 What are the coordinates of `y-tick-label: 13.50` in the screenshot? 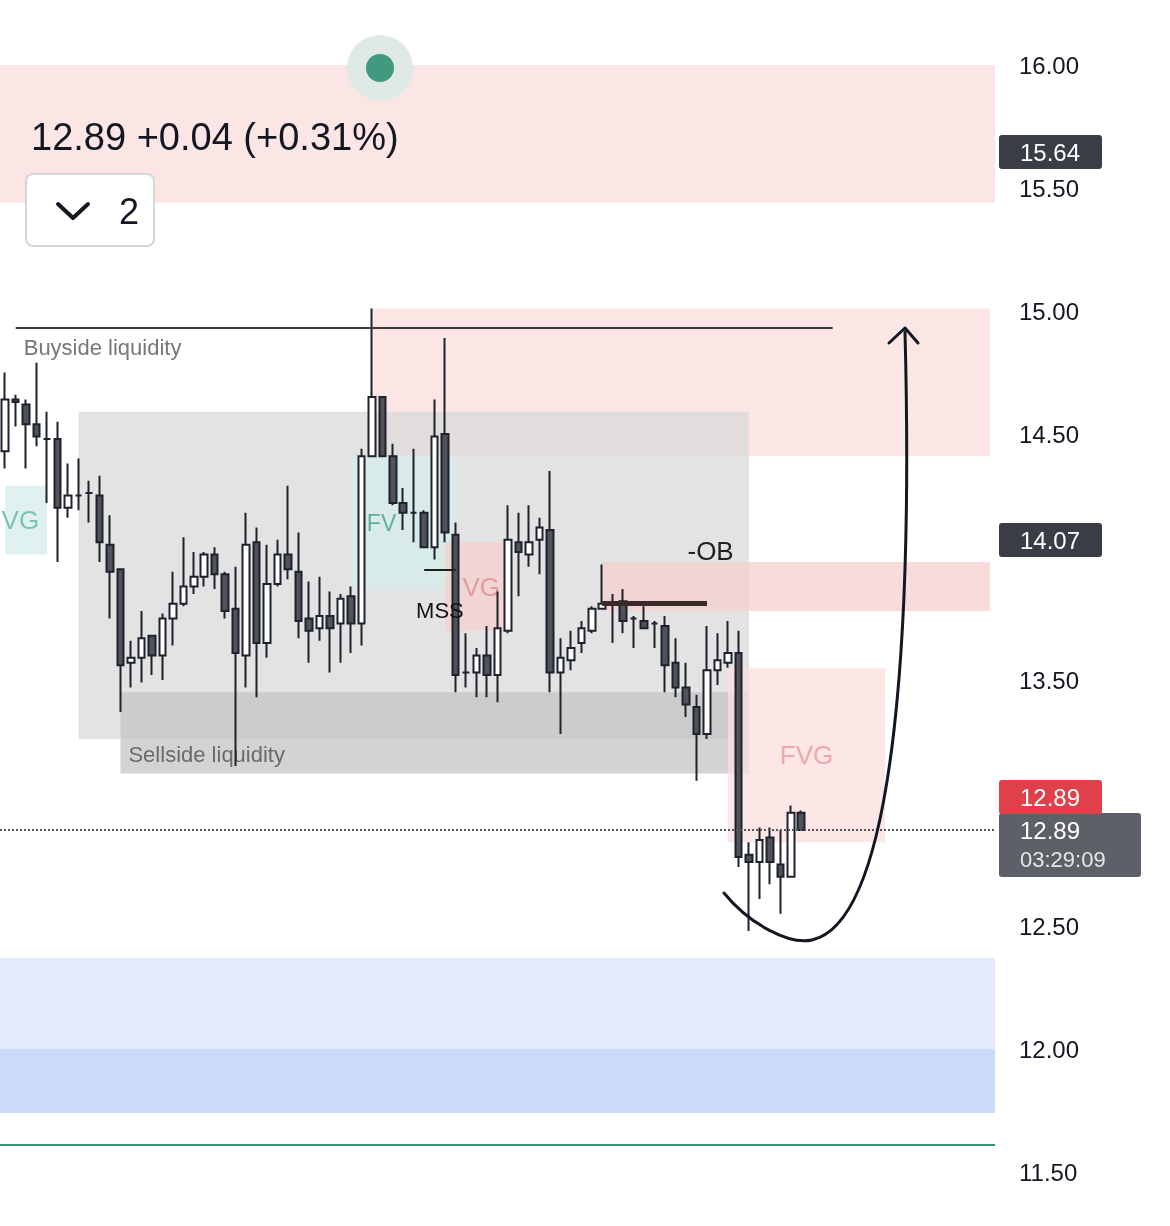 It's located at (1049, 680).